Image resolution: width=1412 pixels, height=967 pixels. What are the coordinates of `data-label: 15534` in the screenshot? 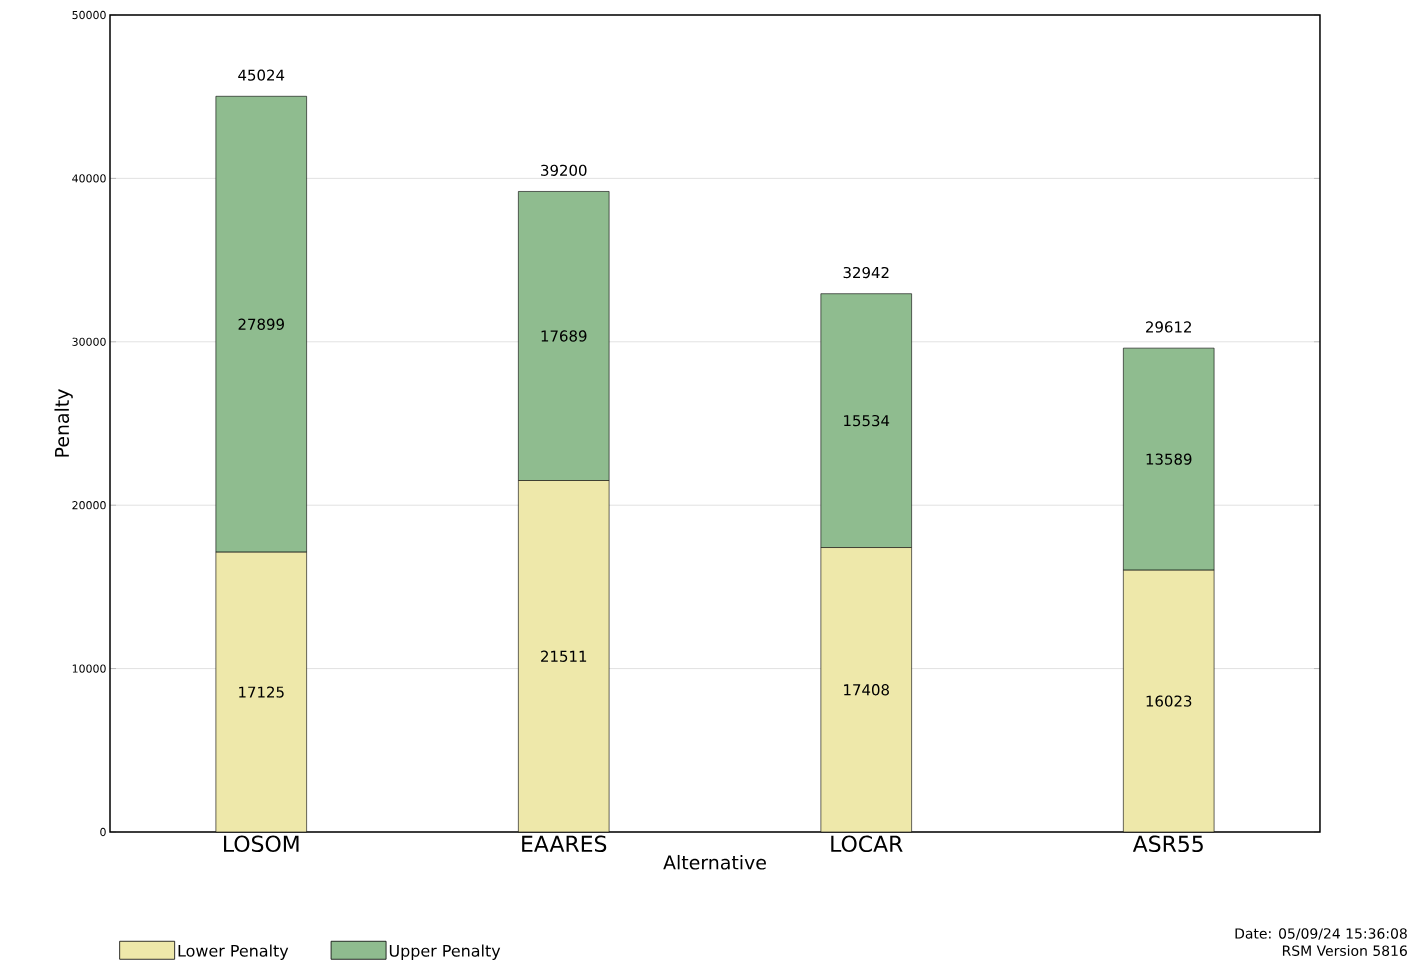 It's located at (867, 420).